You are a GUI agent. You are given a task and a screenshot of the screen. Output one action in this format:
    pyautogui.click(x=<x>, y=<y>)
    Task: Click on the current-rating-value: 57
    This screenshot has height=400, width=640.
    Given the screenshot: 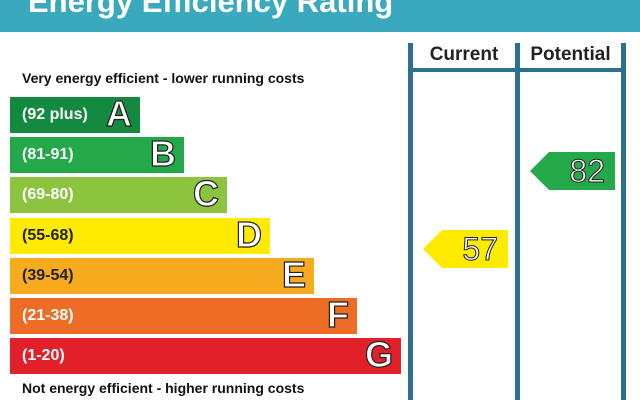 What is the action you would take?
    pyautogui.click(x=480, y=249)
    